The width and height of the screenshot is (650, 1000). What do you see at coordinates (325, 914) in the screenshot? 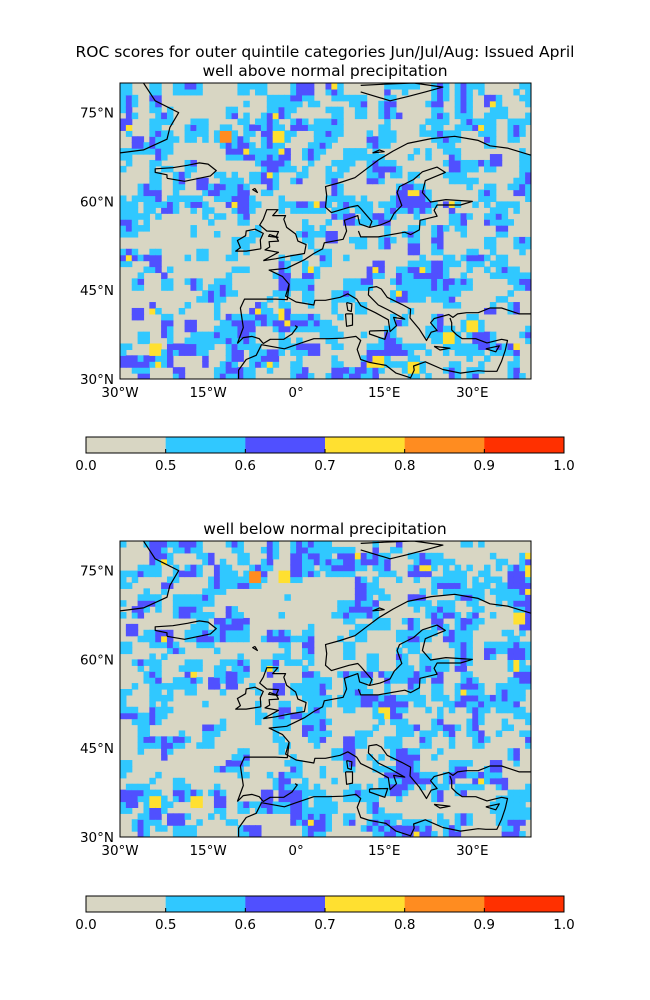
I see `colorbar-2: 0.0 0.5 0.6 0.7 0.8 0.9 1.0` at bounding box center [325, 914].